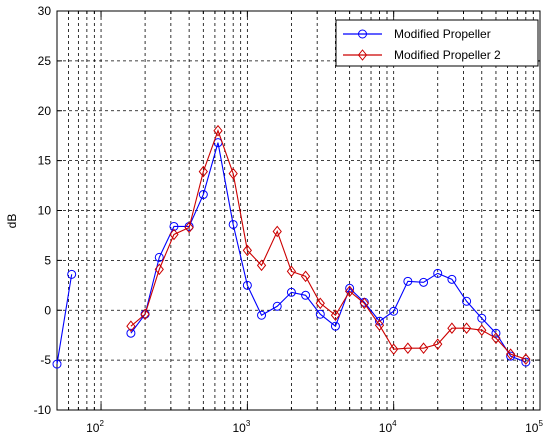 The image size is (550, 444). Describe the element at coordinates (95, 427) in the screenshot. I see `x-tick-label: 10²` at that location.